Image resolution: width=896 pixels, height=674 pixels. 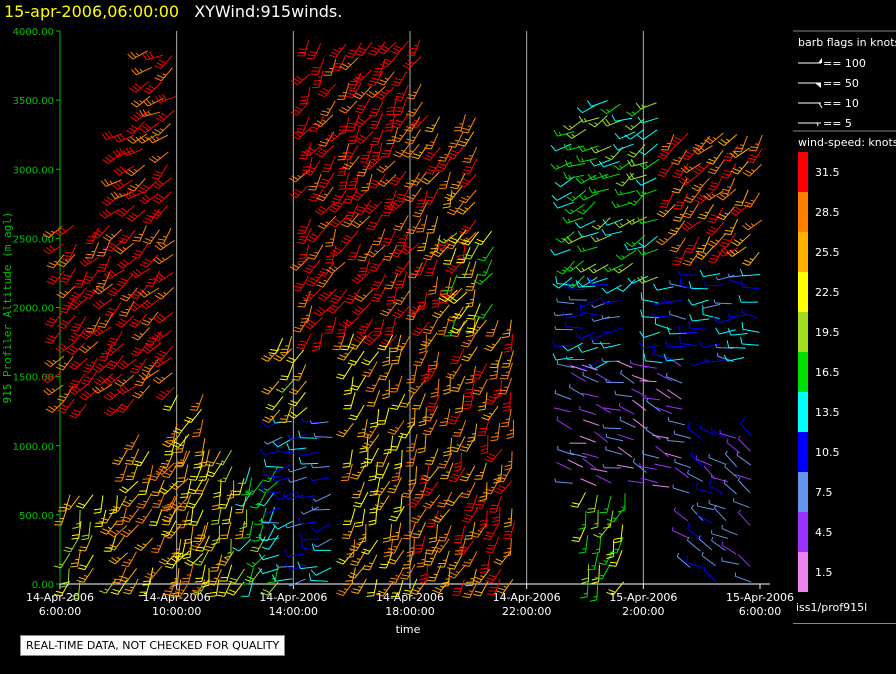 I want to click on speed-legend-label: 22.5, so click(x=827, y=292).